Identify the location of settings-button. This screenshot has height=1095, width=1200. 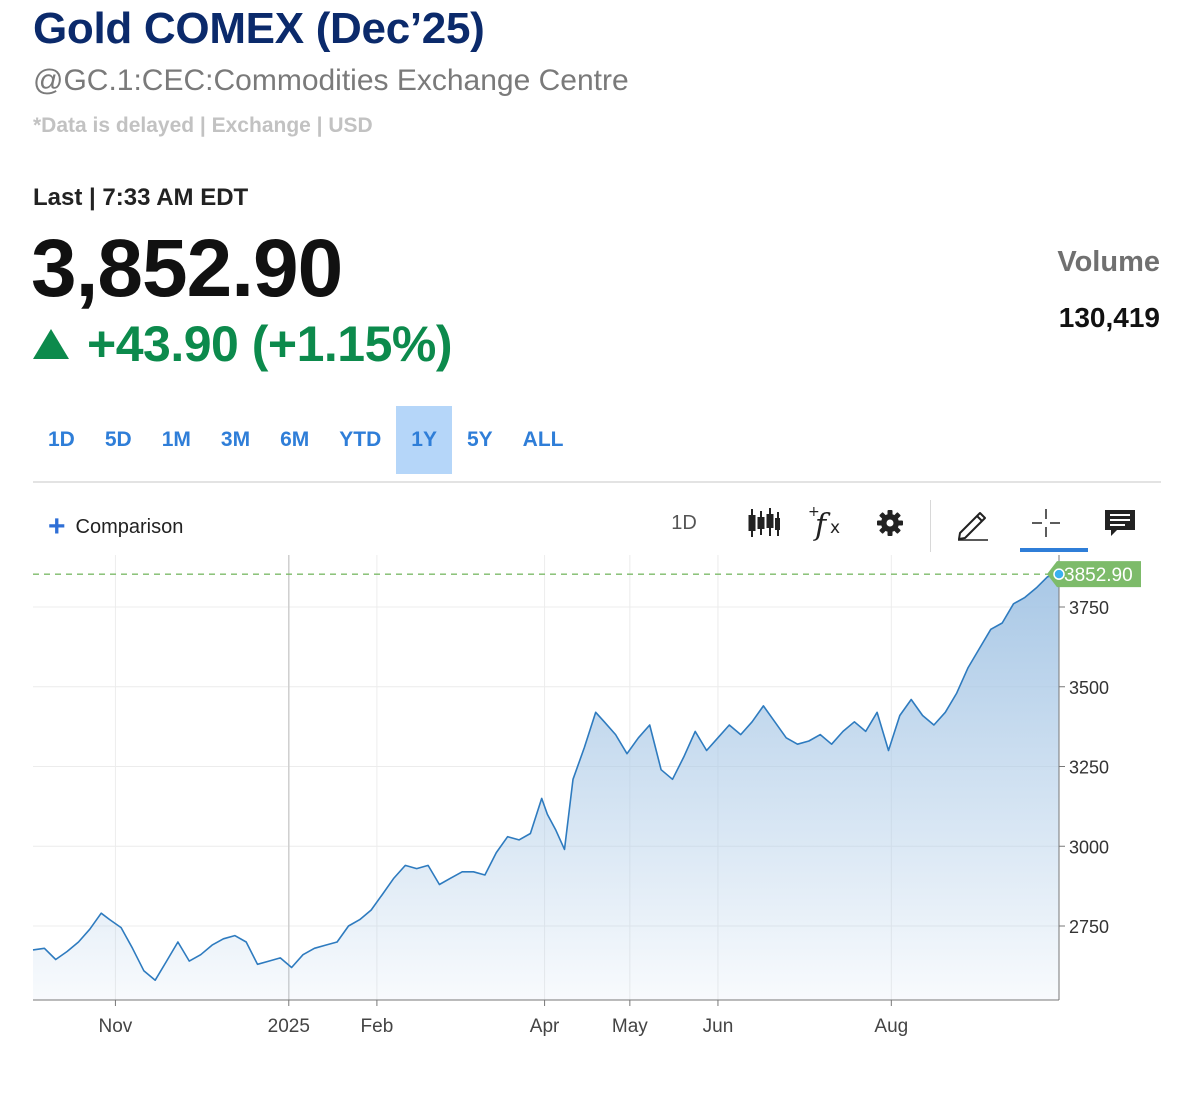
(890, 523).